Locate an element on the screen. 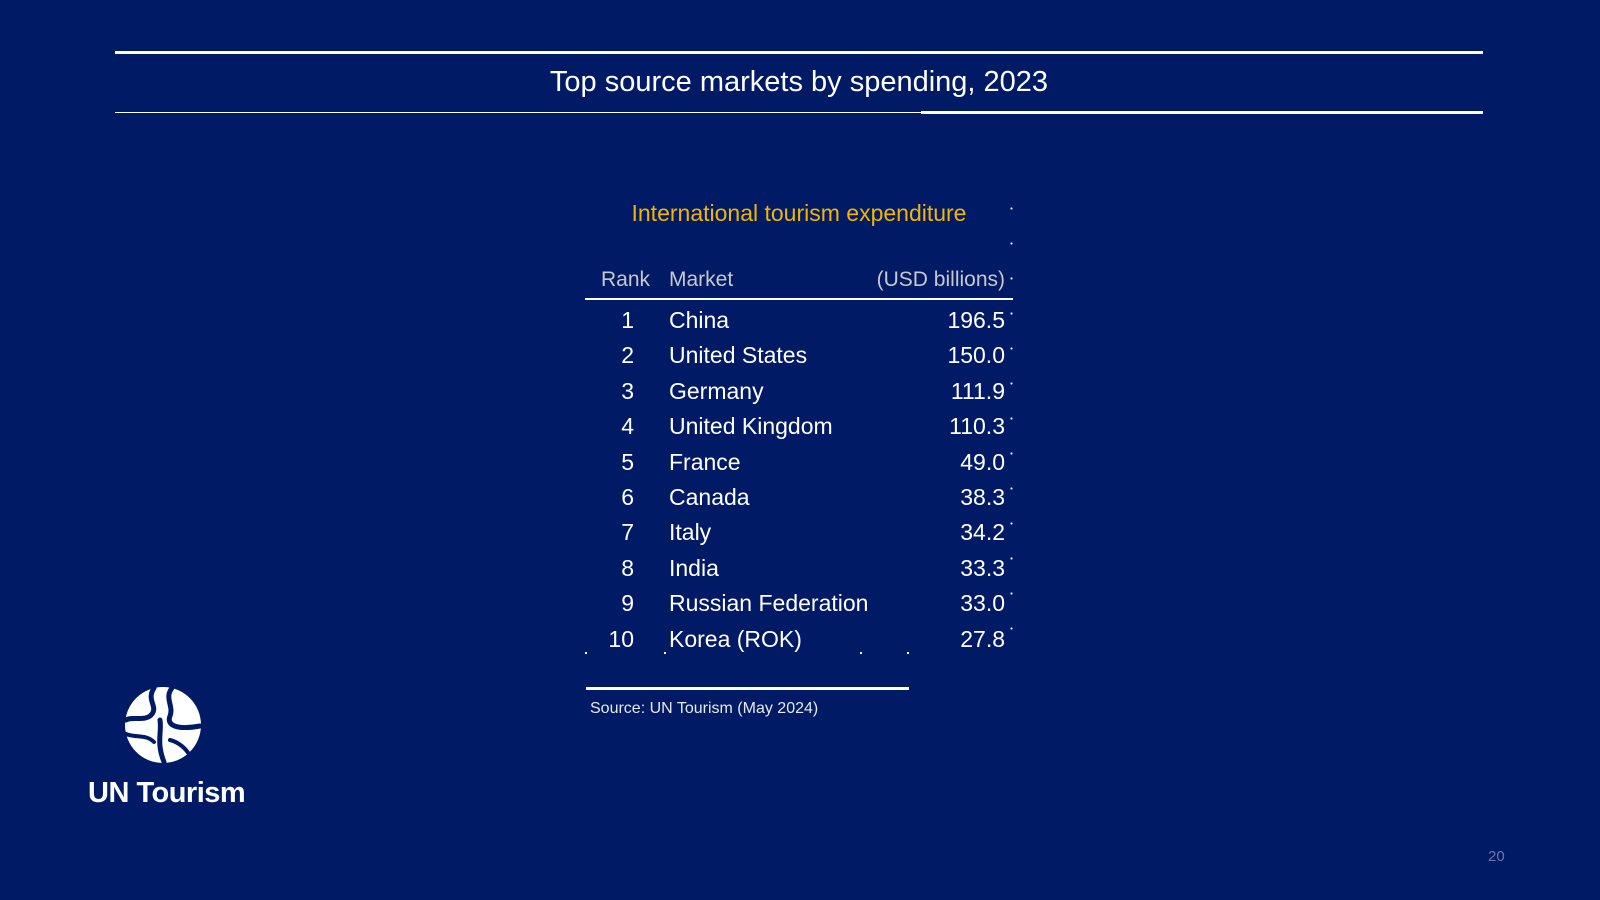  header-value: (USD billions) is located at coordinates (940, 279).